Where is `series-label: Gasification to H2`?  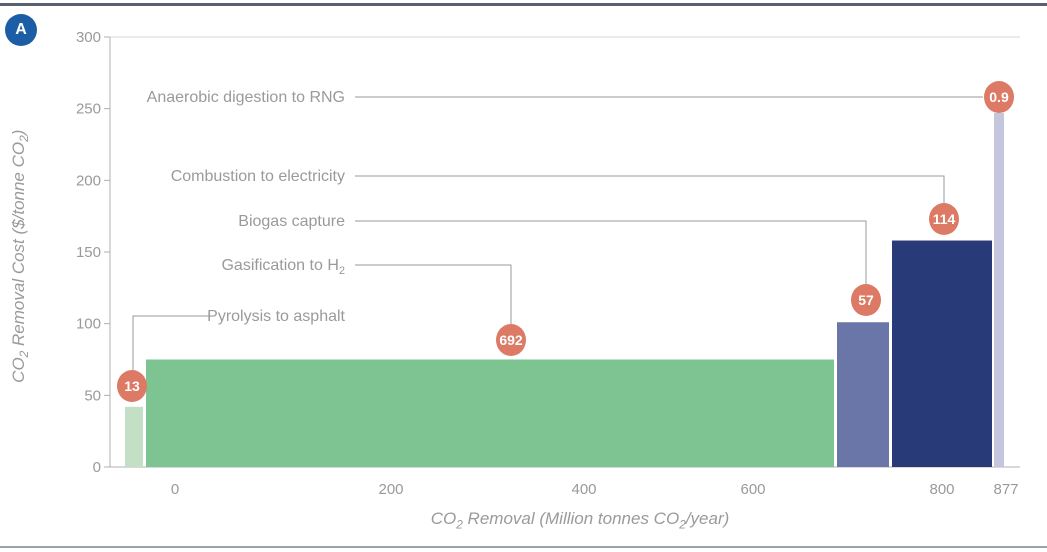
series-label: Gasification to H2 is located at coordinates (283, 267).